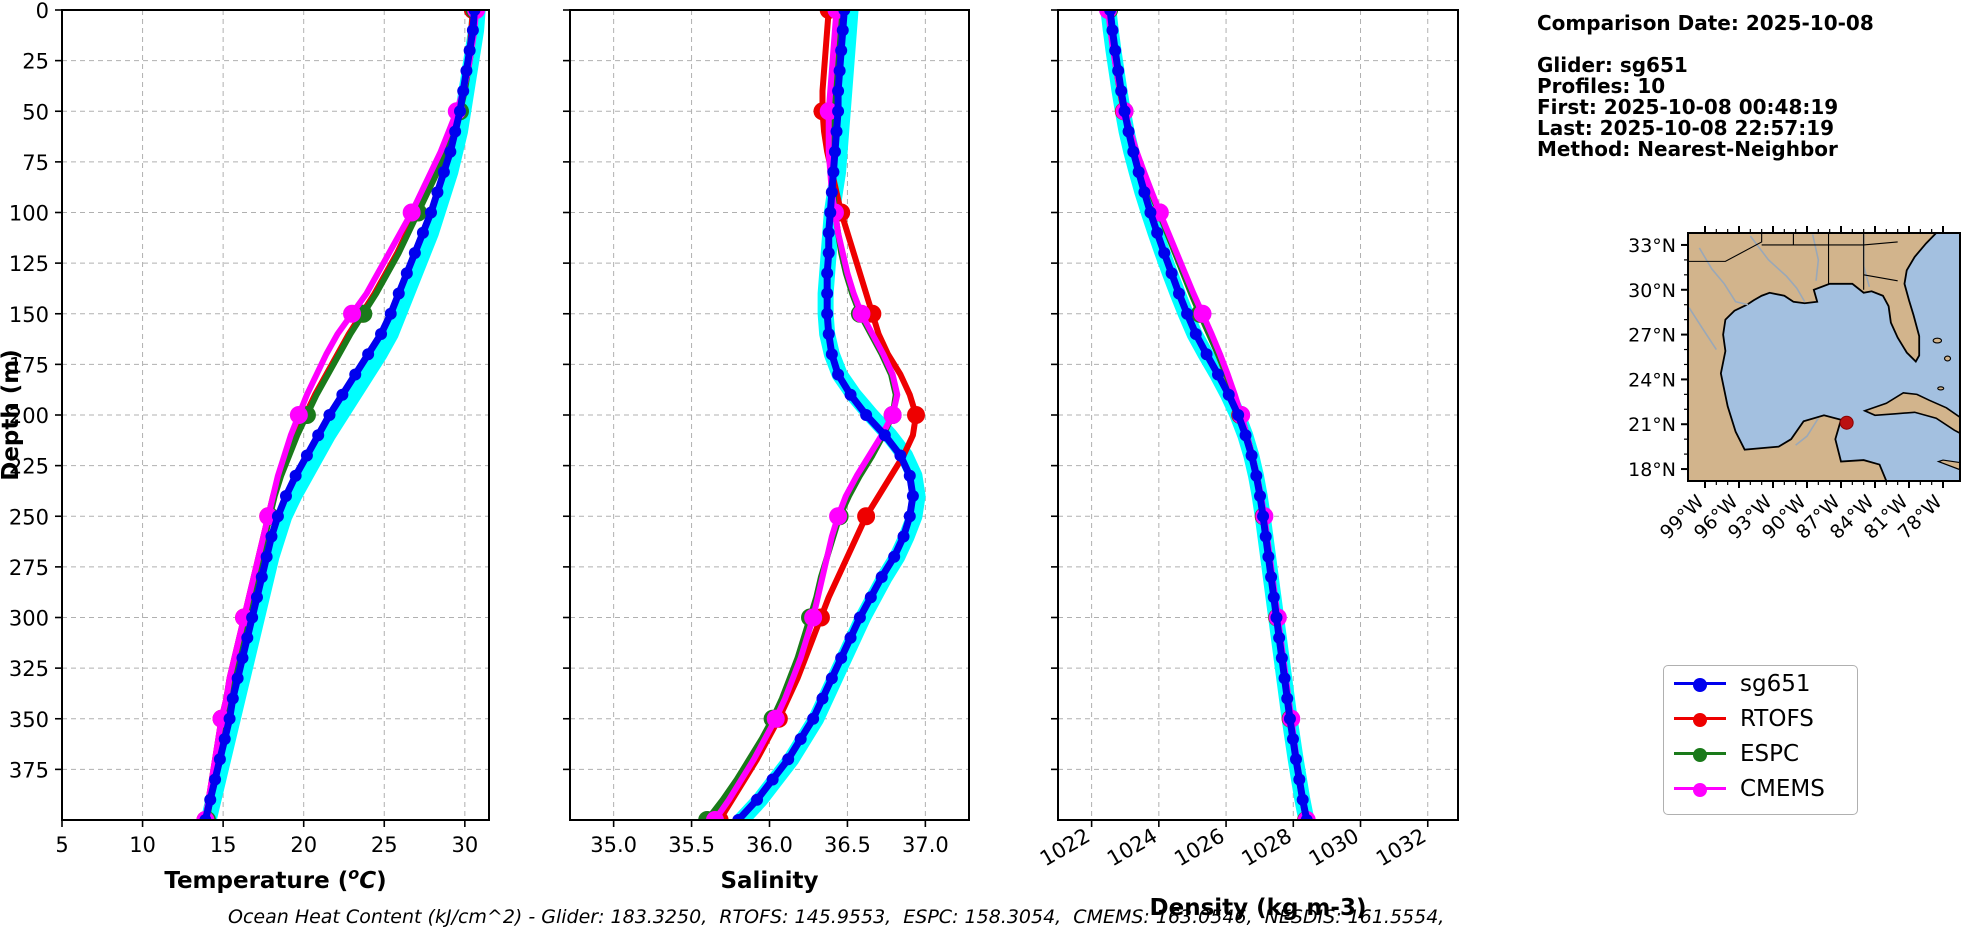 The width and height of the screenshot is (1987, 934). What do you see at coordinates (1777, 718) in the screenshot?
I see `legend-label: RTOFS` at bounding box center [1777, 718].